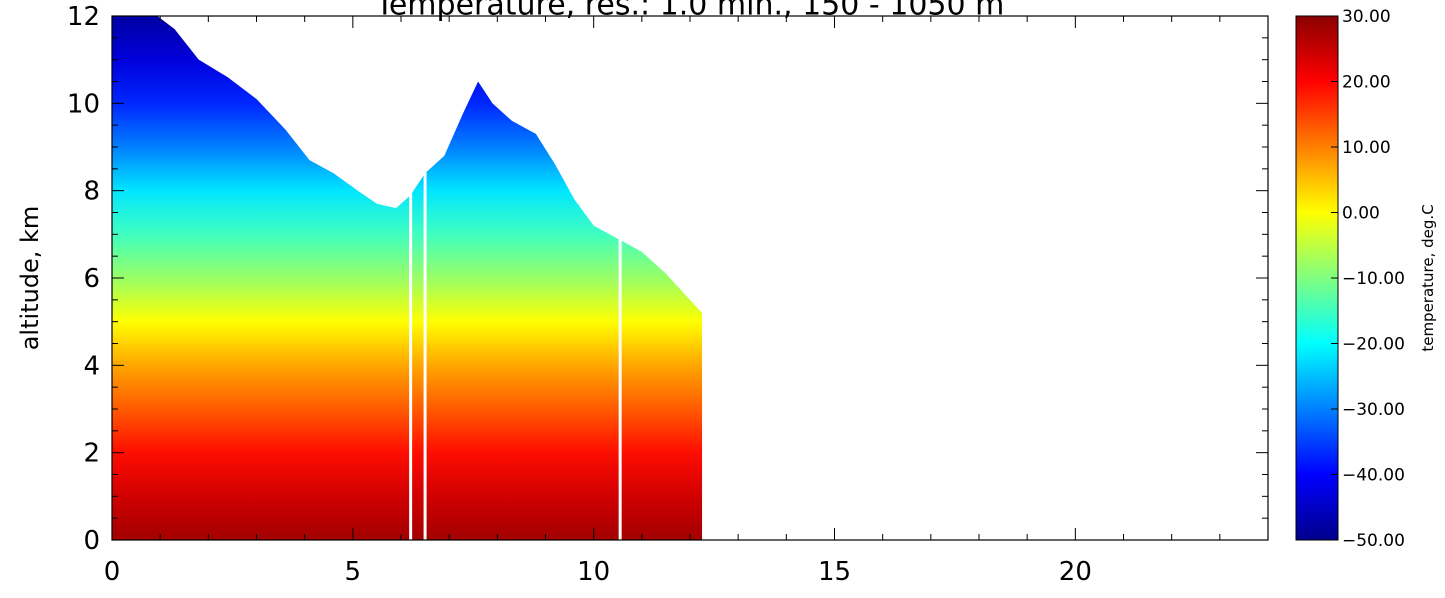 The image size is (1445, 598). I want to click on x-tick-label: 10, so click(593, 572).